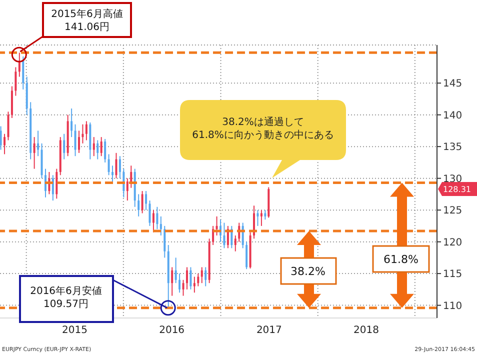  What do you see at coordinates (457, 189) in the screenshot?
I see `text: 128.31` at bounding box center [457, 189].